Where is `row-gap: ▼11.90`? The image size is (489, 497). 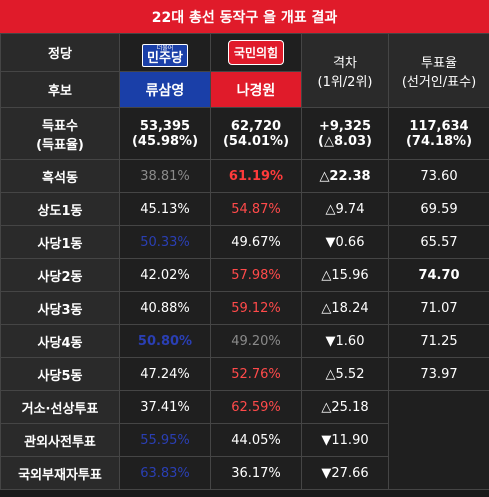
row-gap: ▼11.90 is located at coordinates (345, 440).